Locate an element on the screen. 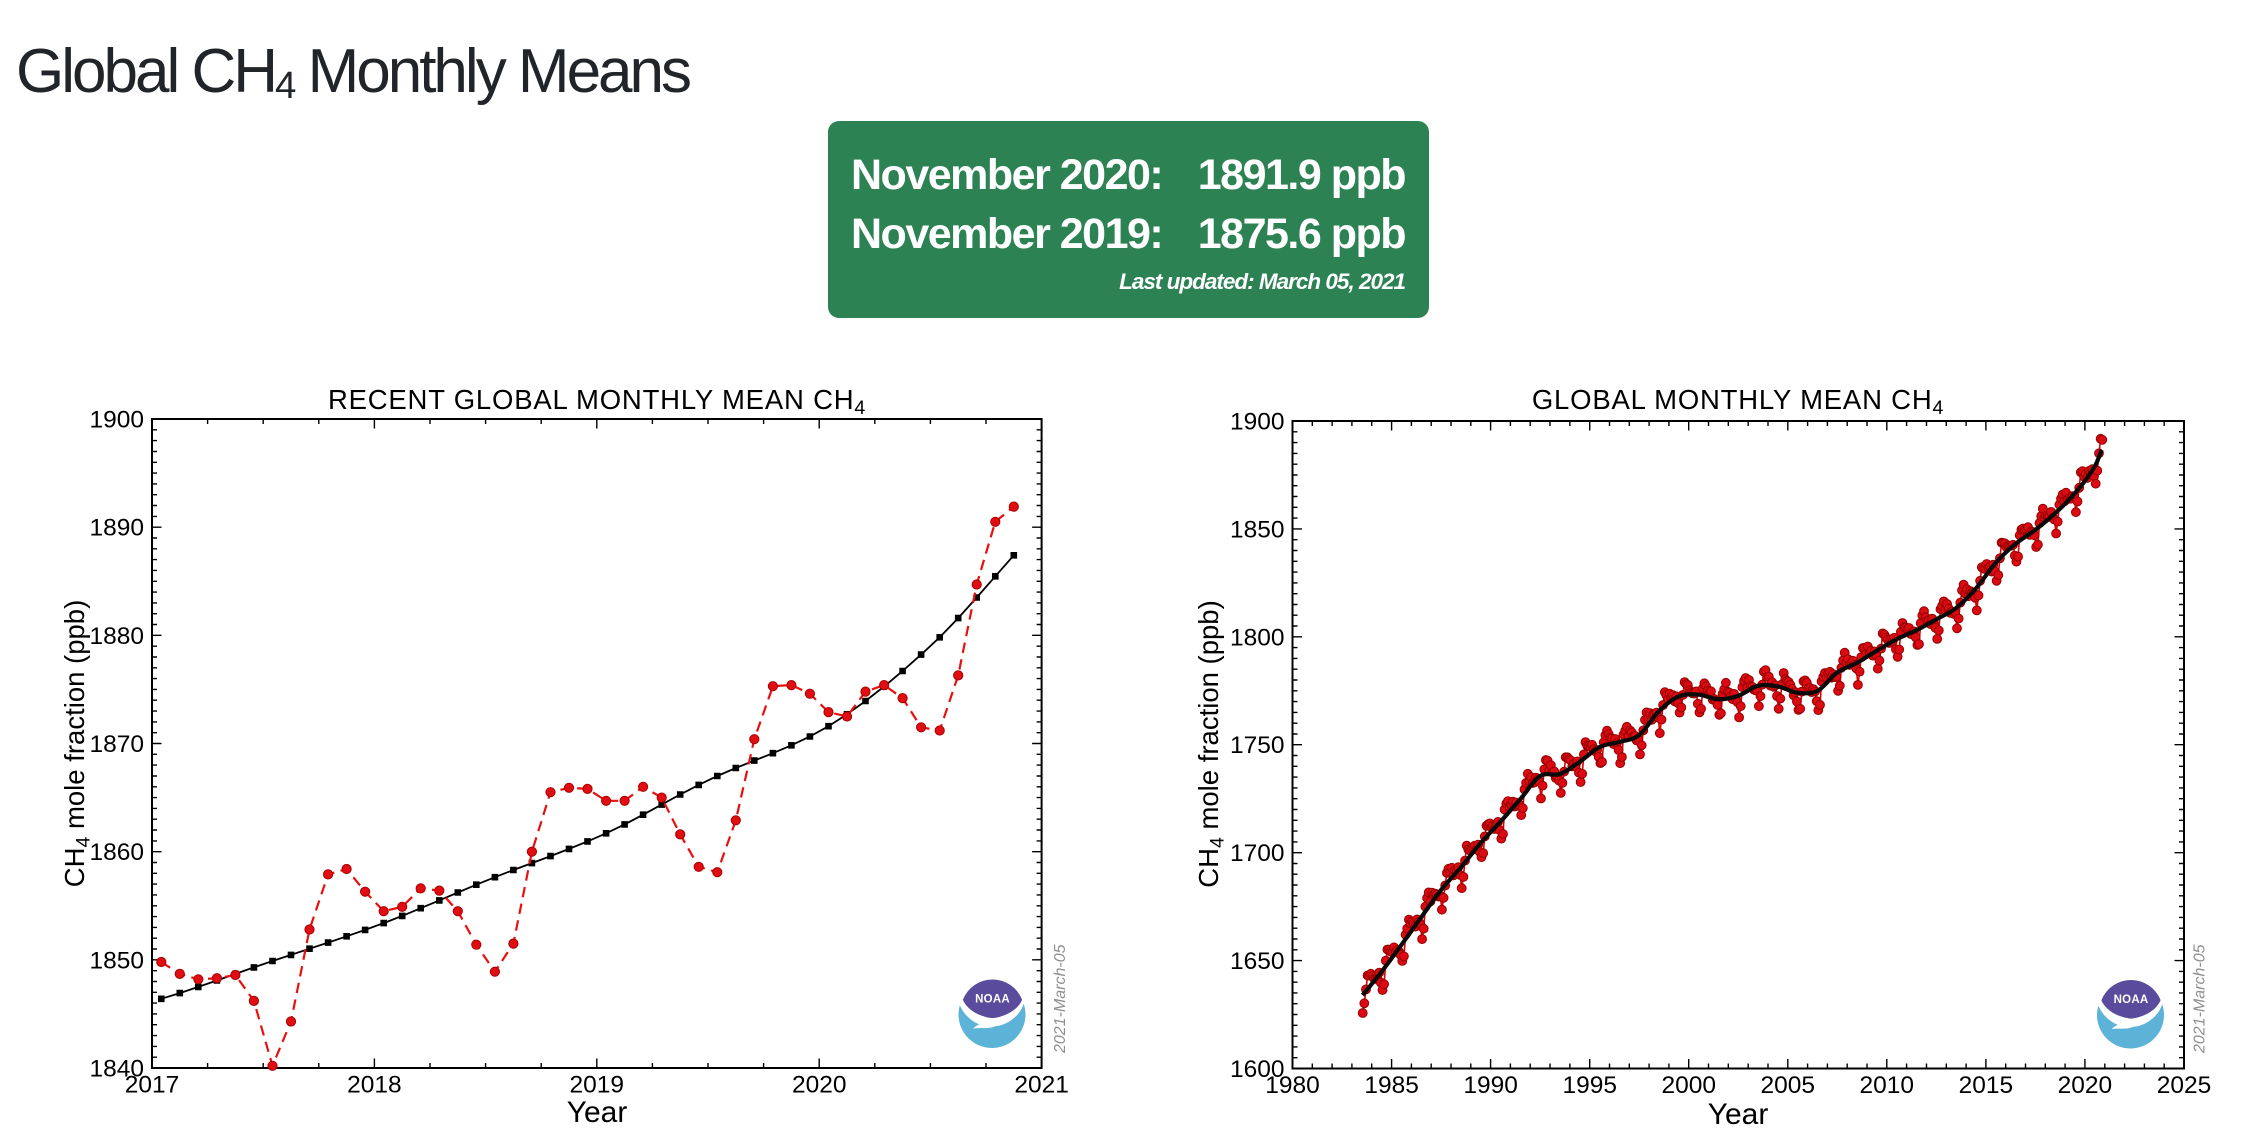 This screenshot has width=2252, height=1136. svg-text: 1700 is located at coordinates (1257, 853).